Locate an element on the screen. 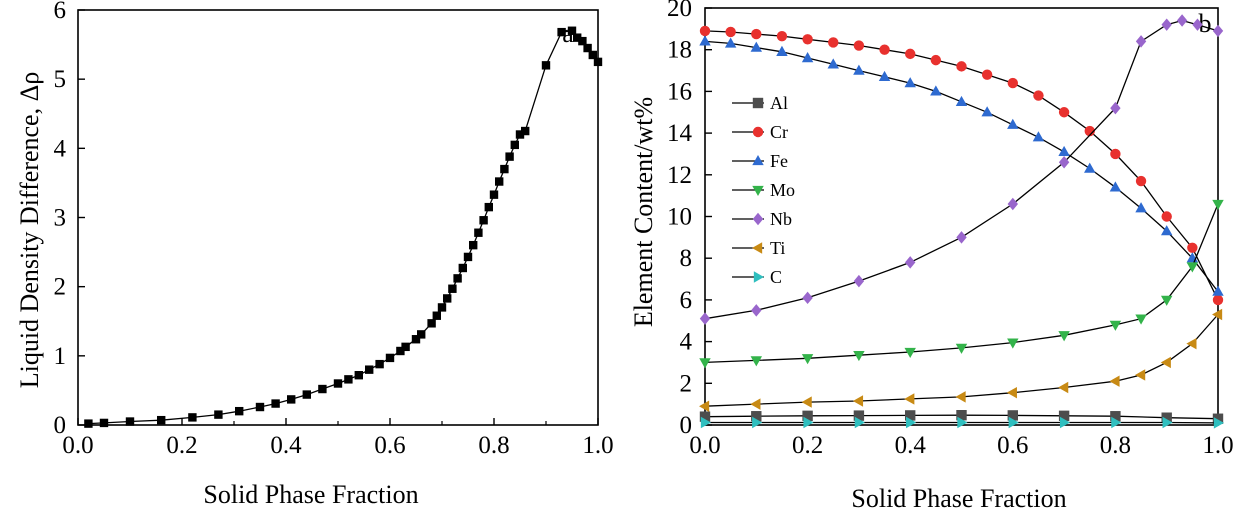  ylabel-a: Liquid Density Difference, Δρ is located at coordinates (29, 230).